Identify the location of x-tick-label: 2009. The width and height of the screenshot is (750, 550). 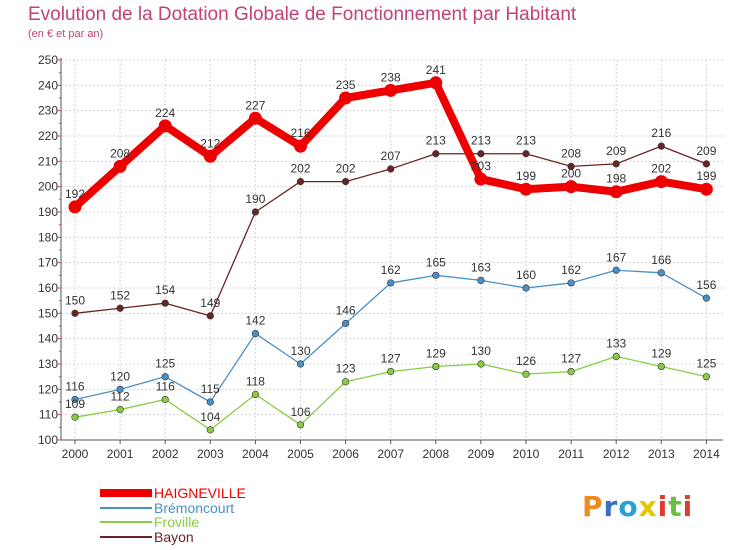
(481, 454).